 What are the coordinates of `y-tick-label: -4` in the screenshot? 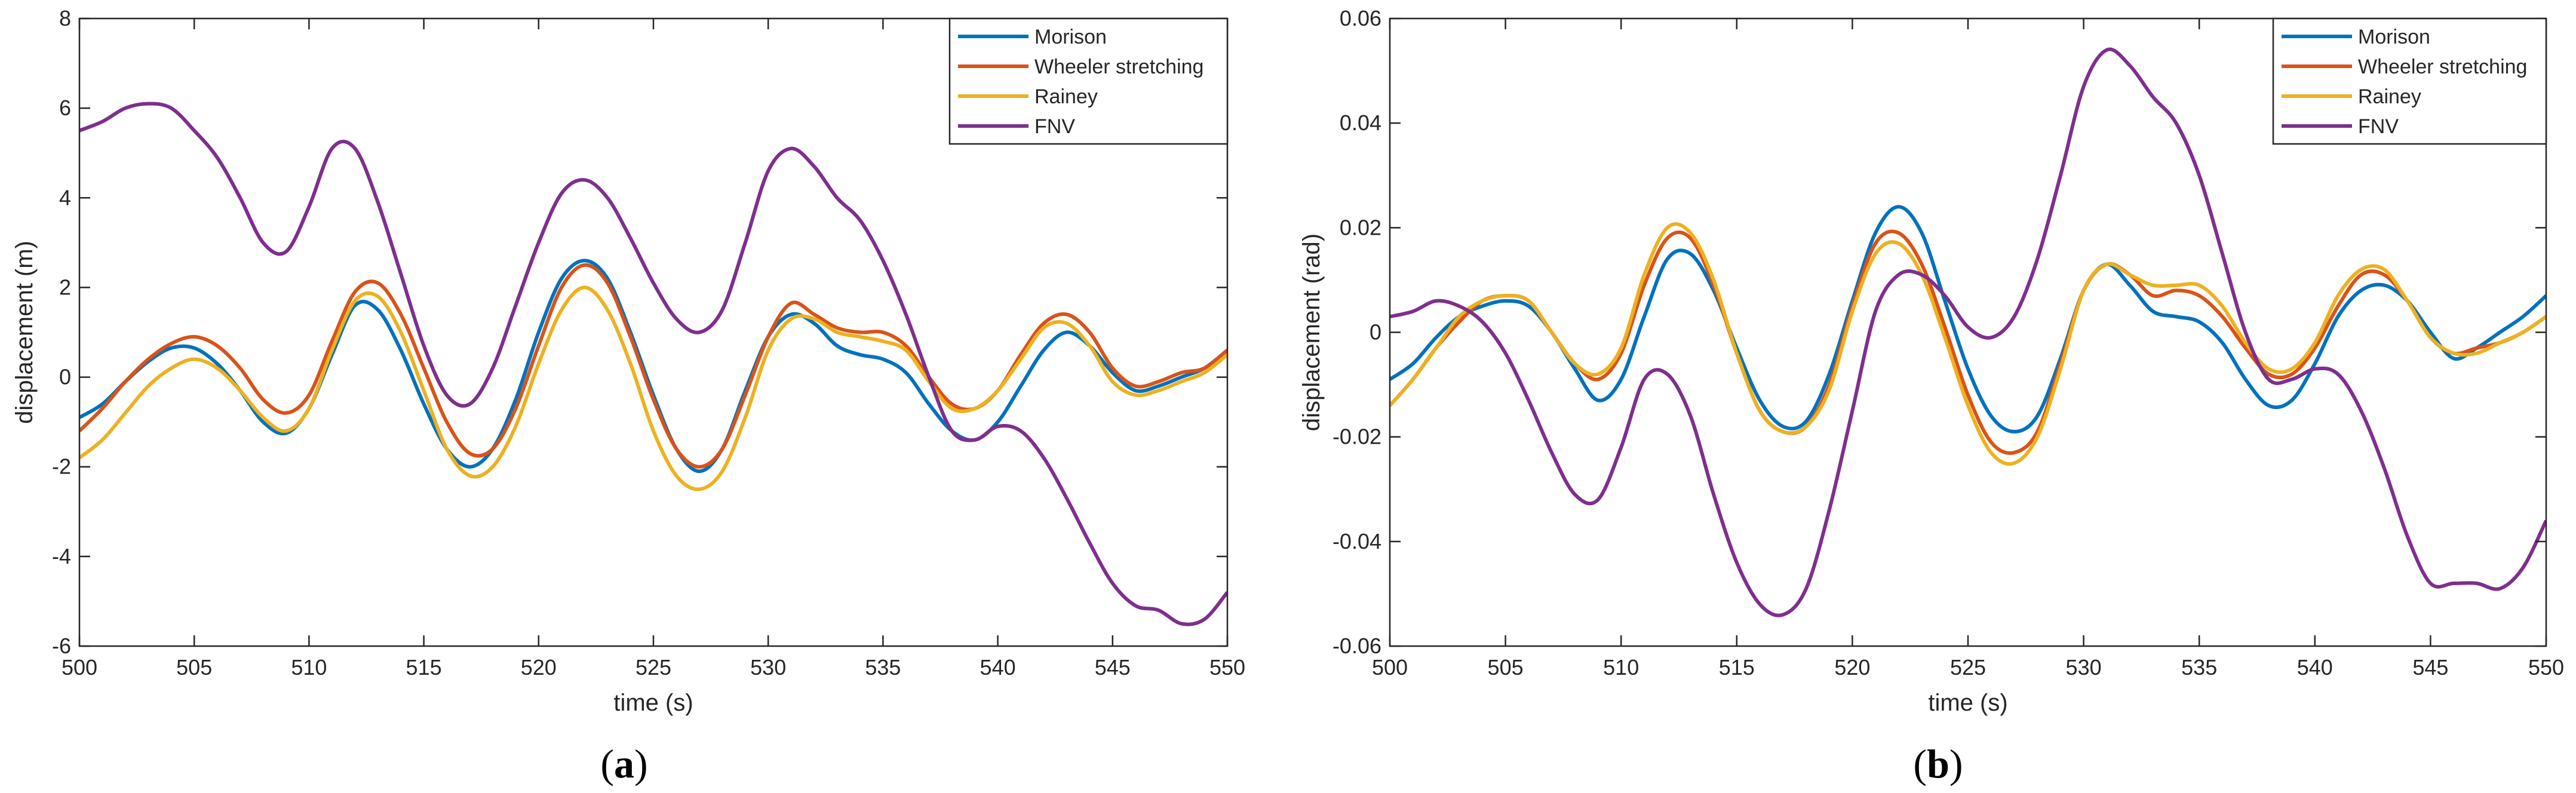 It's located at (61, 556).